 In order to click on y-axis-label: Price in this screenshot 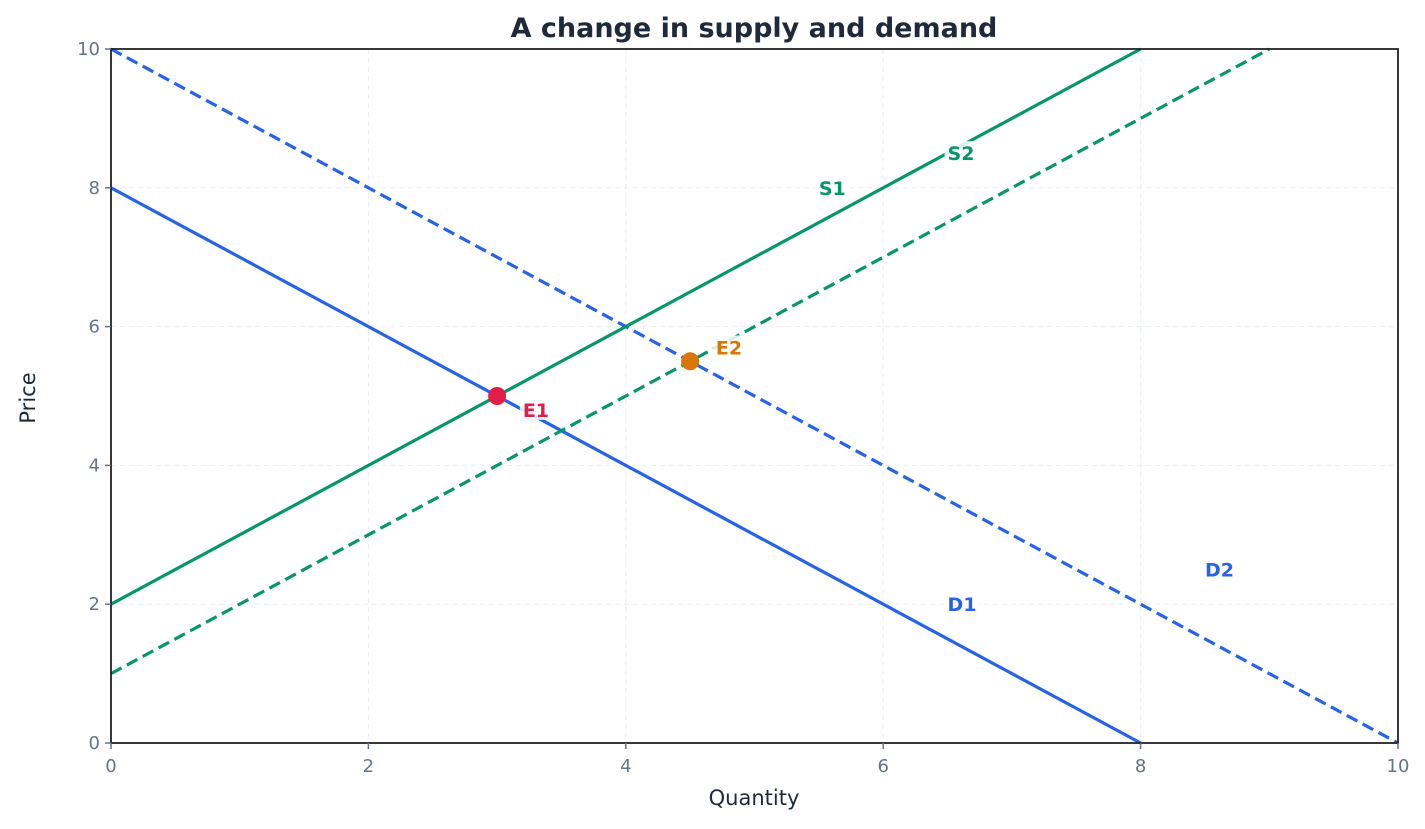, I will do `click(28, 397)`.